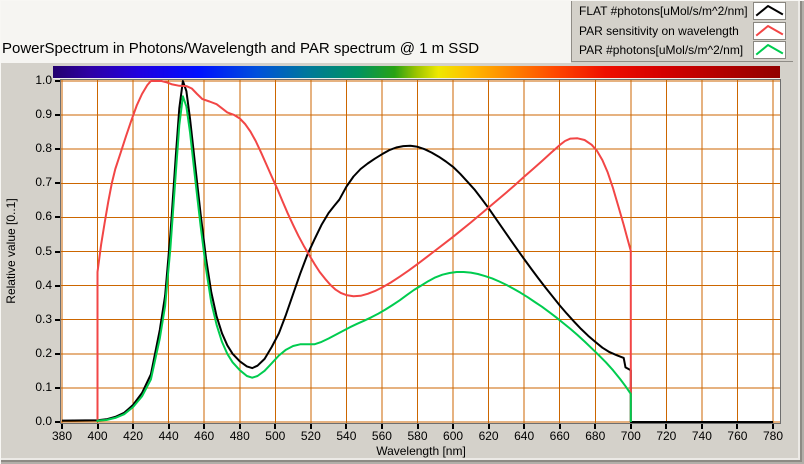 Image resolution: width=804 pixels, height=464 pixels. What do you see at coordinates (43, 114) in the screenshot?
I see `y-tick-label: 0.9` at bounding box center [43, 114].